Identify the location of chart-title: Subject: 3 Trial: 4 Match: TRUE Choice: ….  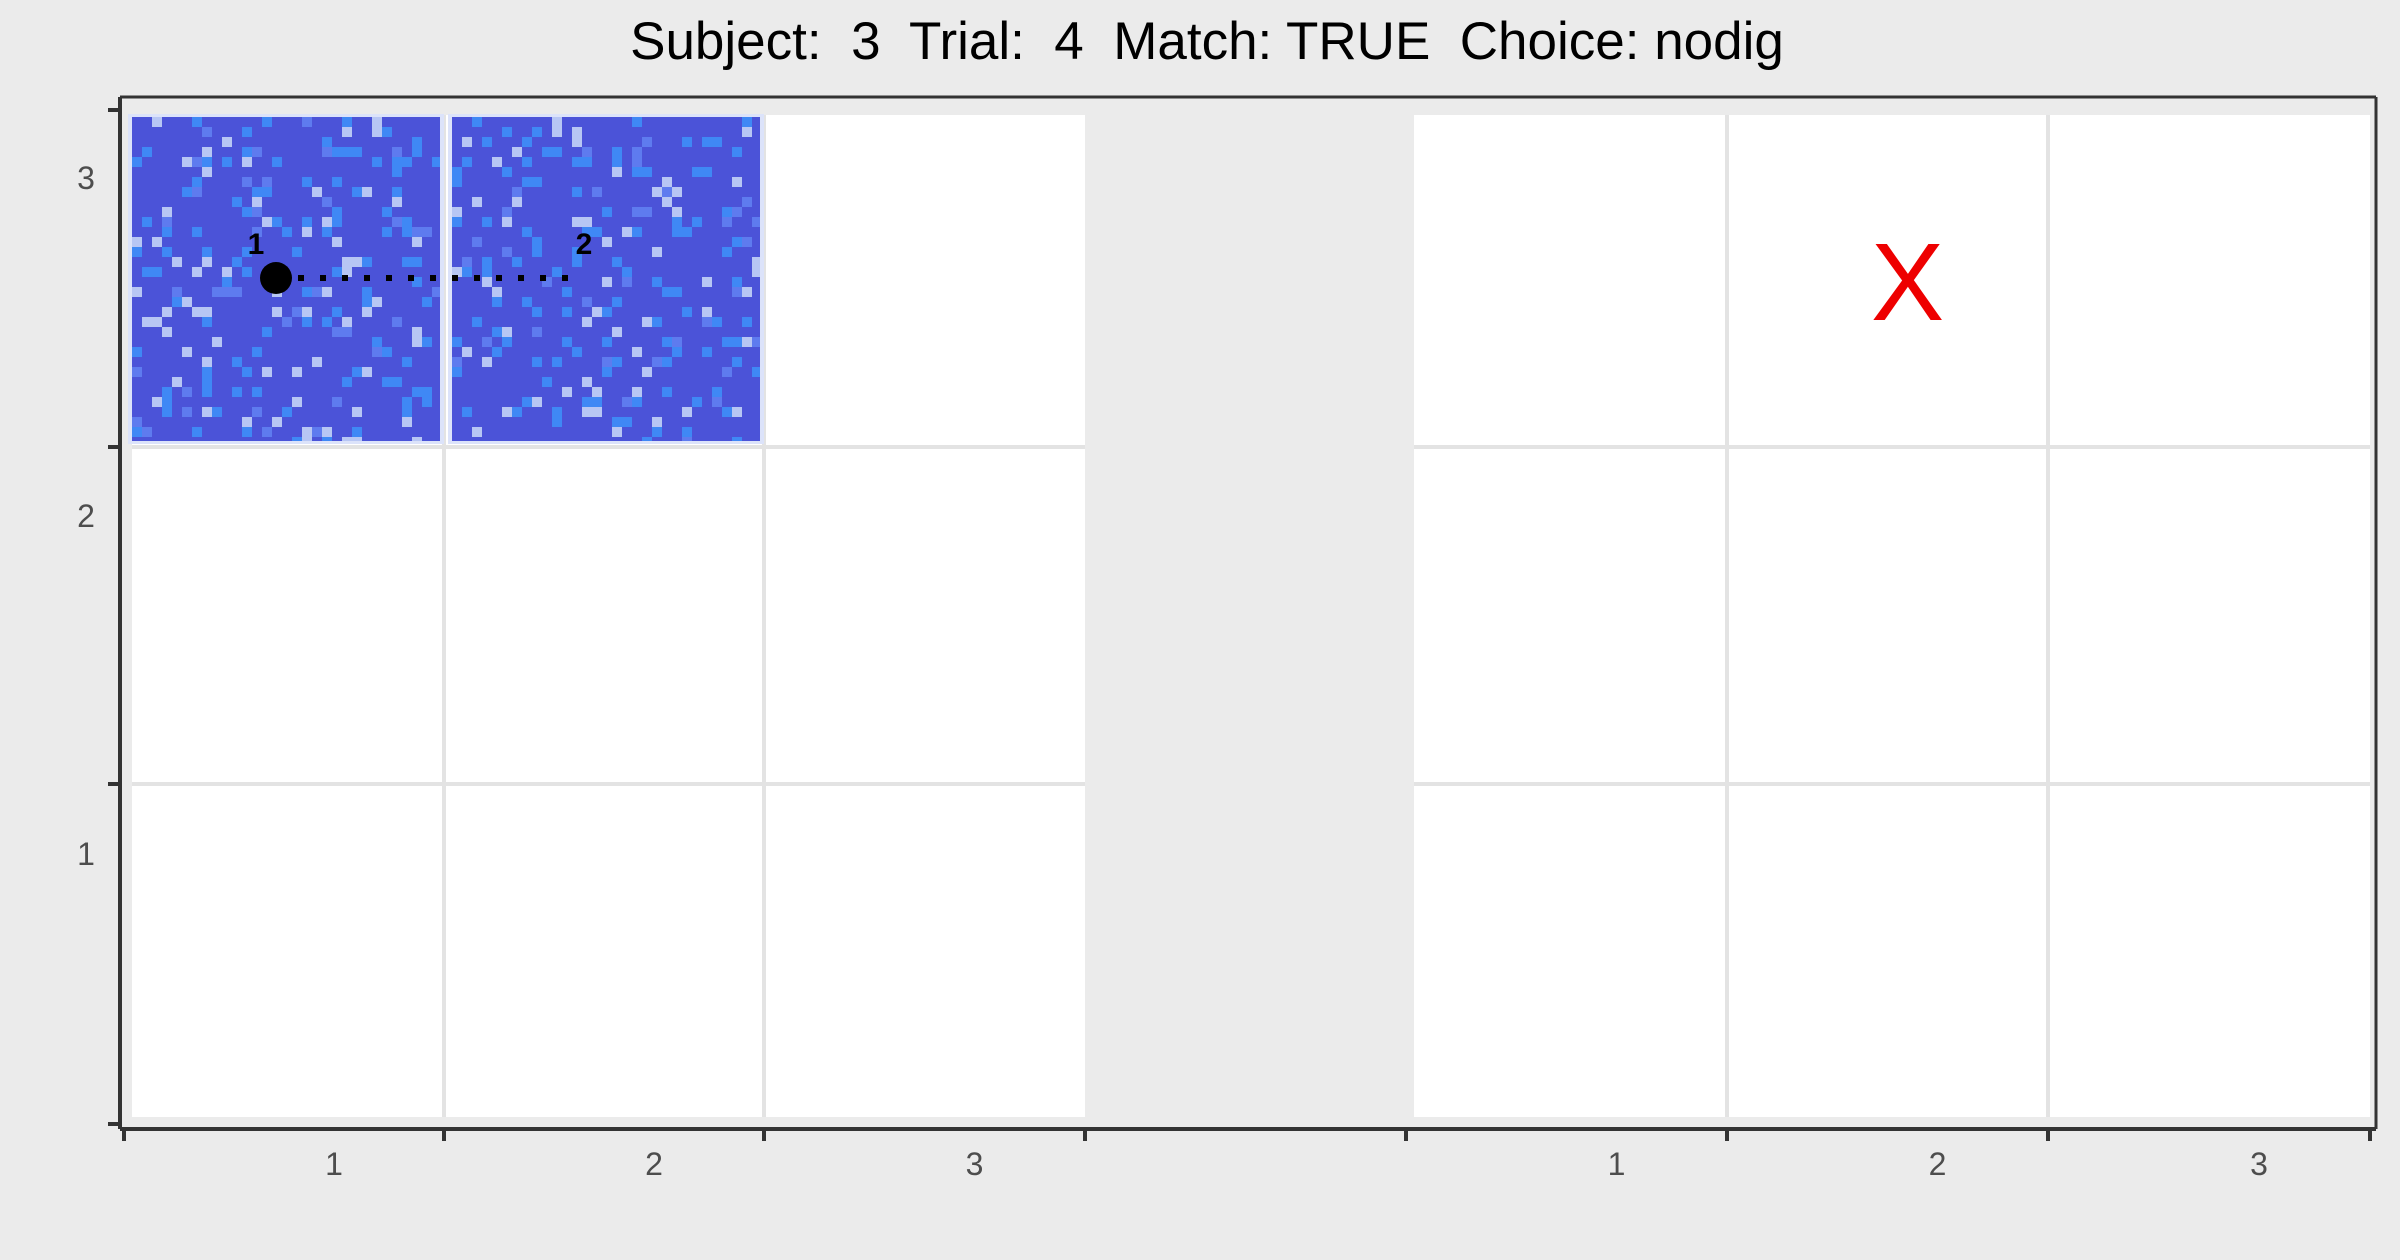
(1207, 41).